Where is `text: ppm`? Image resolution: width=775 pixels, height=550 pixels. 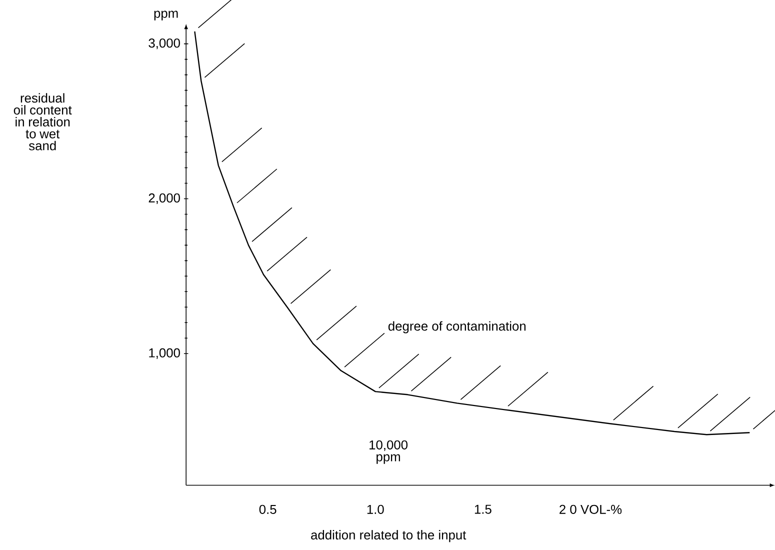 text: ppm is located at coordinates (166, 15).